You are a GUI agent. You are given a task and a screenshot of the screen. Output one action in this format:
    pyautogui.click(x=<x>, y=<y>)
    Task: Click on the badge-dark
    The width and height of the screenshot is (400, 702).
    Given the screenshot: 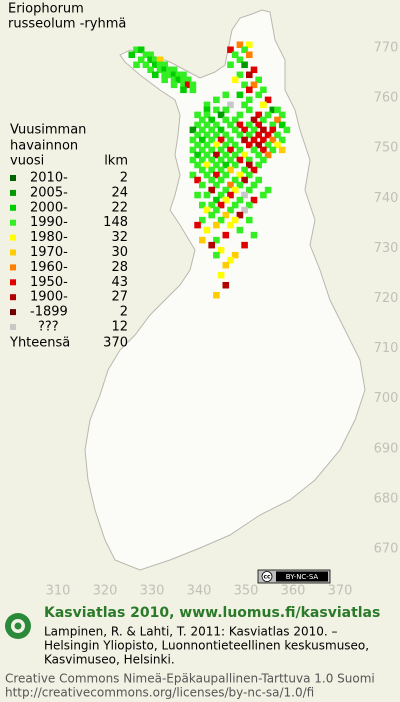 What is the action you would take?
    pyautogui.click(x=302, y=576)
    